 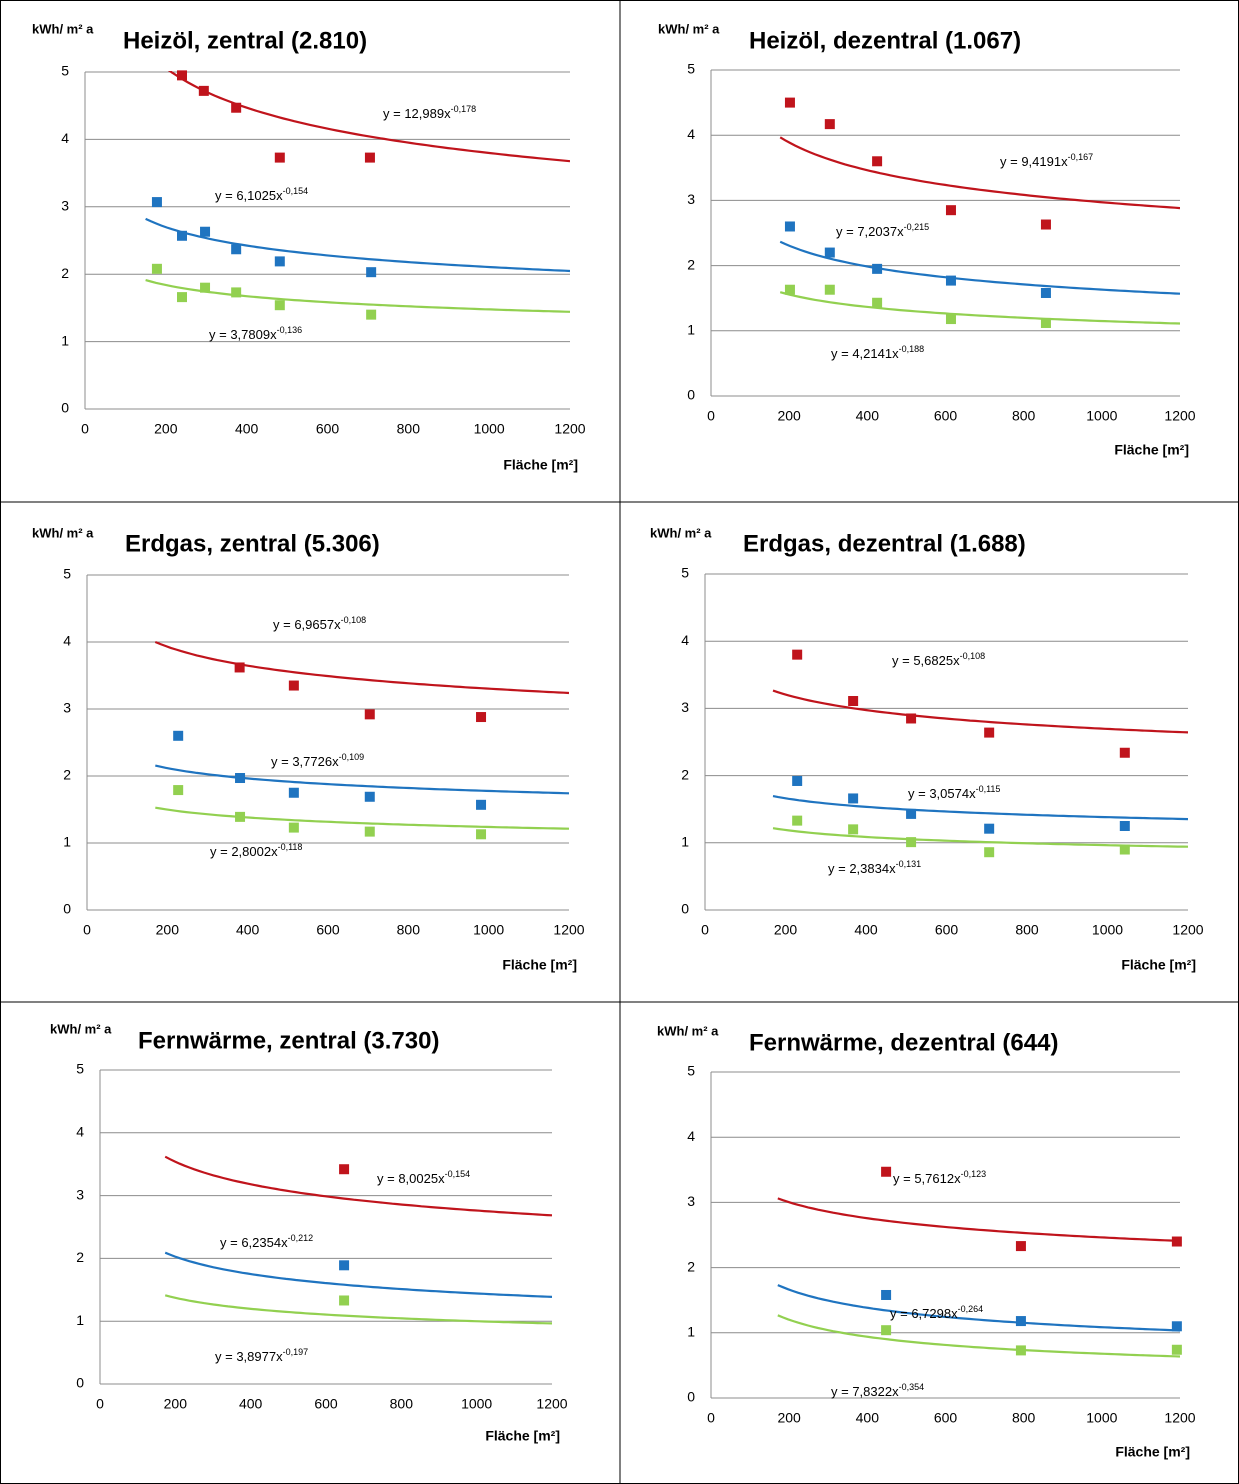 What do you see at coordinates (927, 1178) in the screenshot?
I see `equation-text: y = 5,7612x` at bounding box center [927, 1178].